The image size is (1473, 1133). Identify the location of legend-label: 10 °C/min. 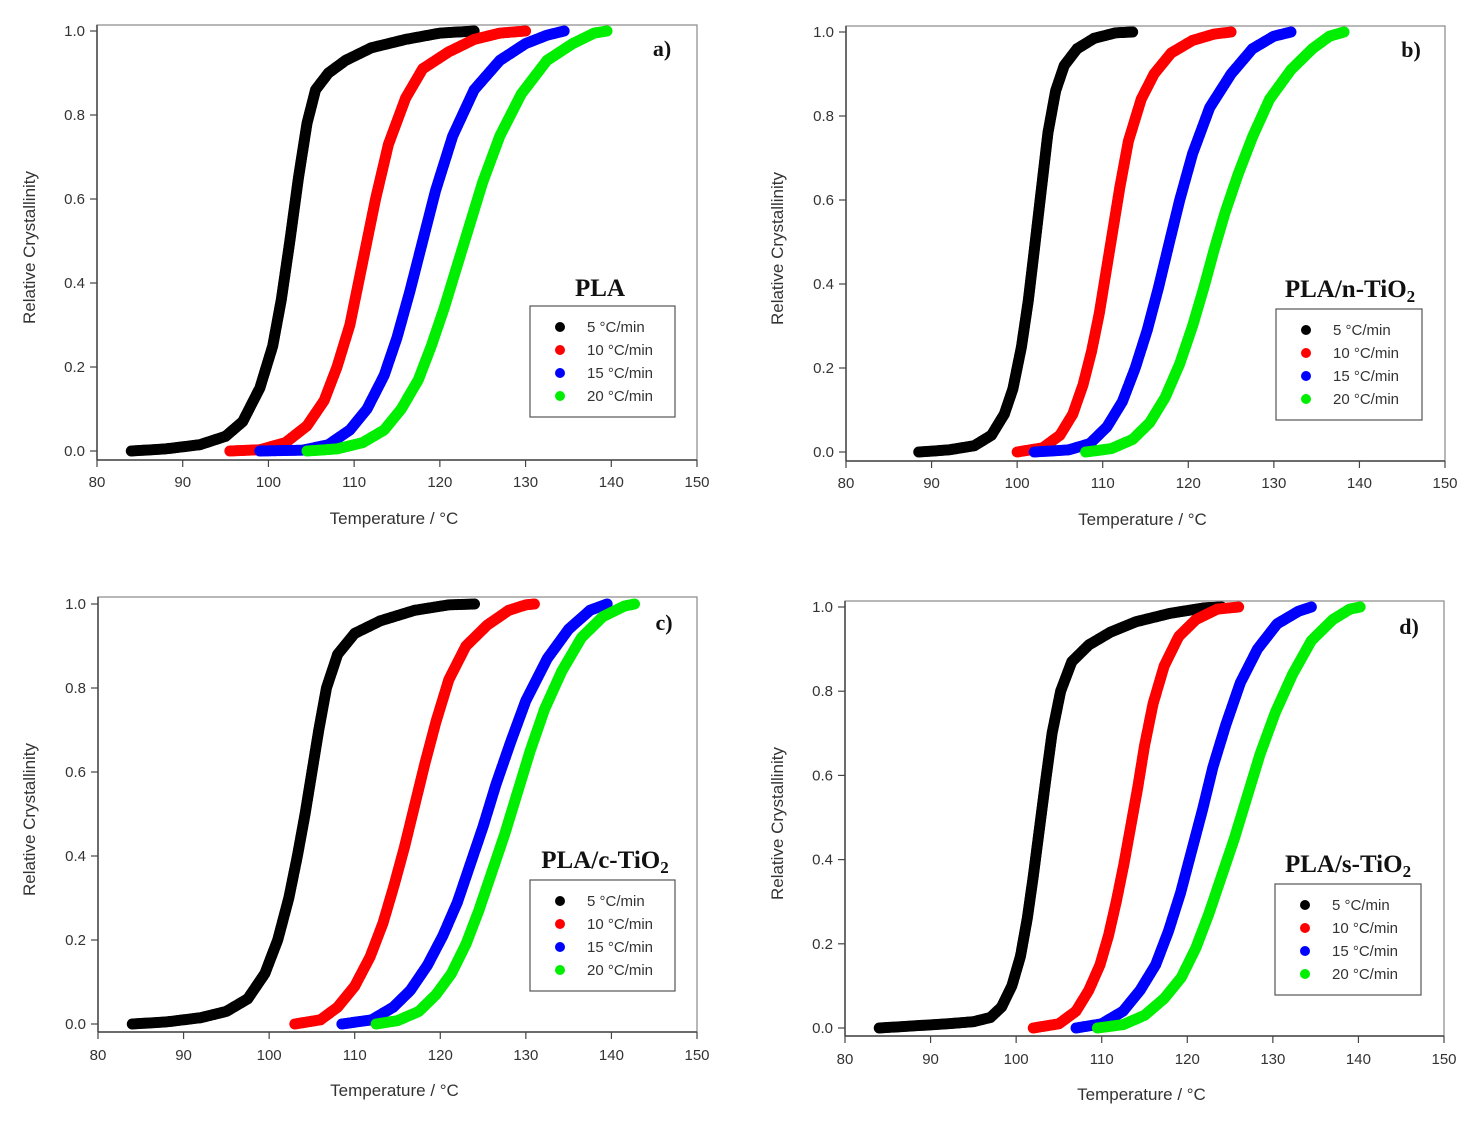
(620, 350).